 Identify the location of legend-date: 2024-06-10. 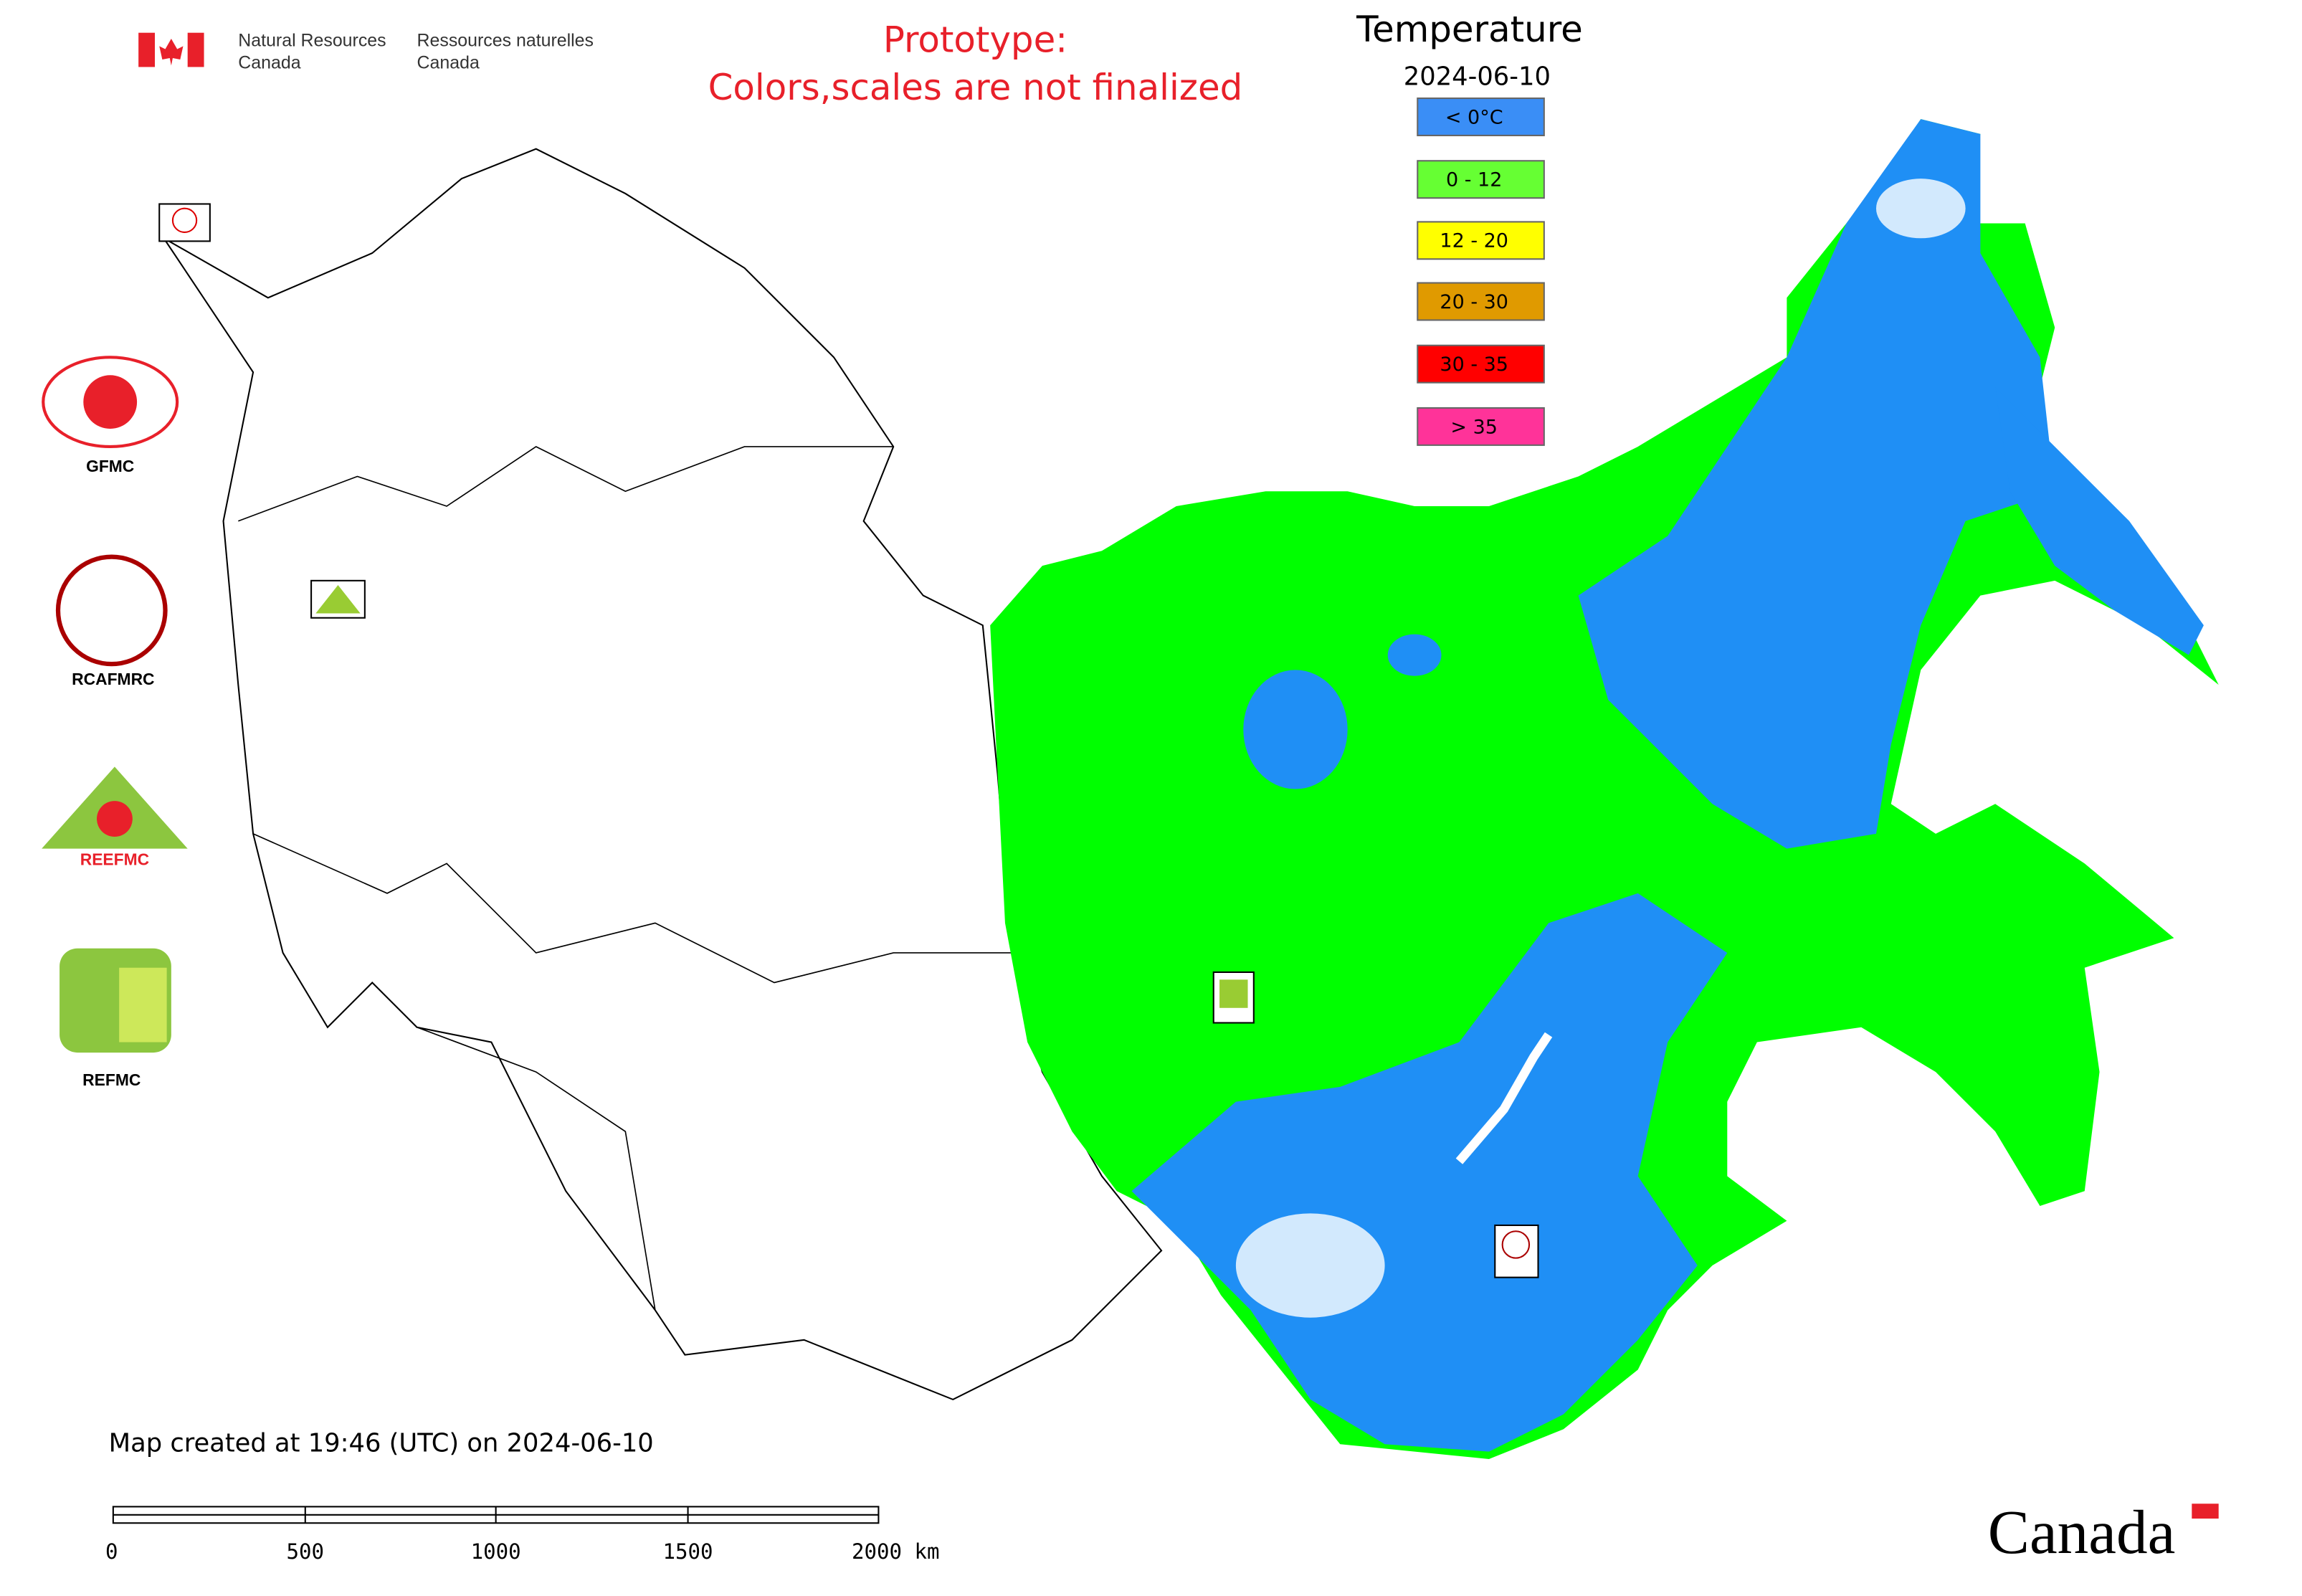
(1477, 76).